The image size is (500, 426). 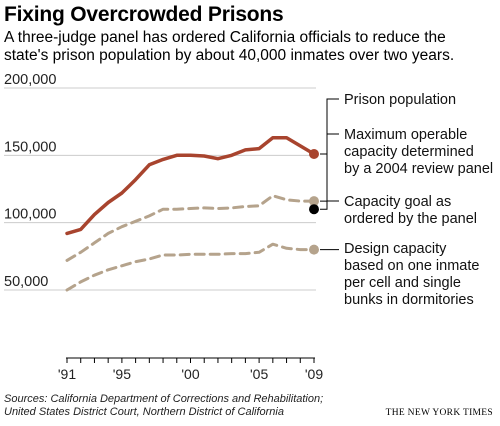 What do you see at coordinates (409, 300) in the screenshot?
I see `annotation-label: bunks in dormitories` at bounding box center [409, 300].